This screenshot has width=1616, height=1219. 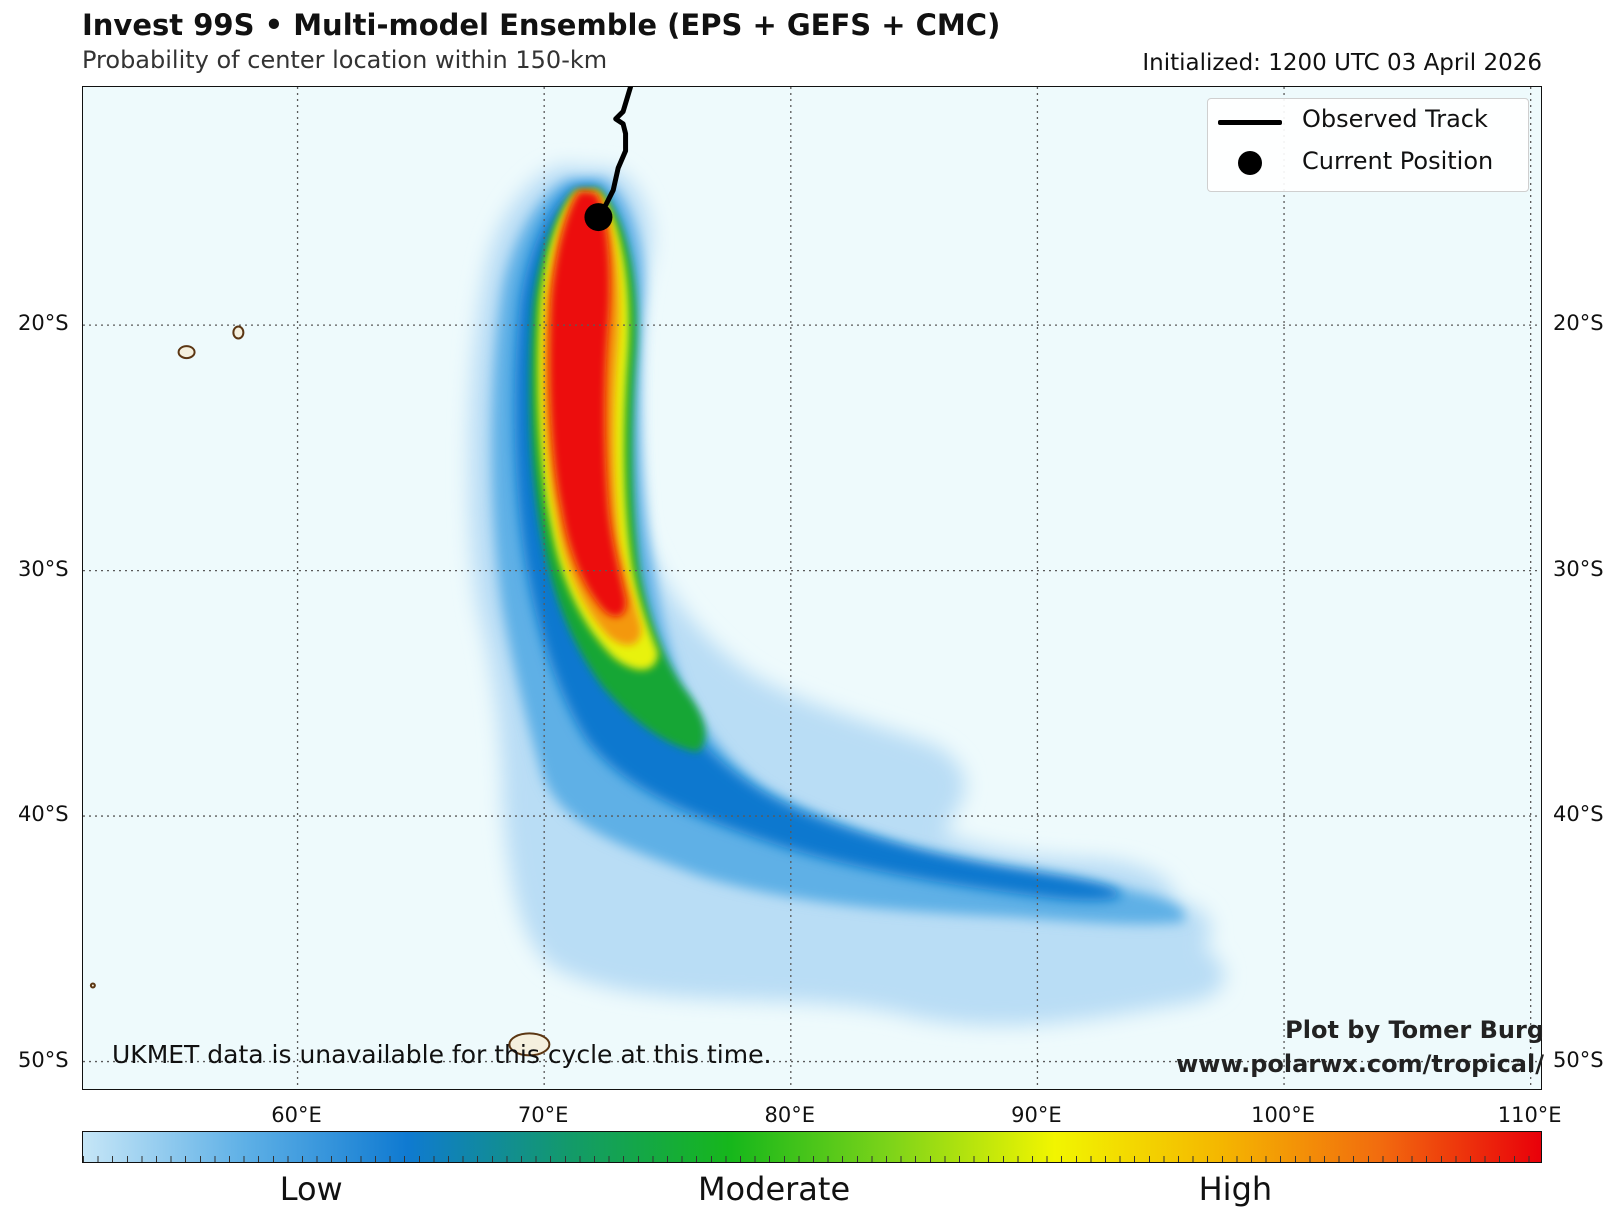 I want to click on legend-item-observed-track: Observed Track, so click(x=1368, y=121).